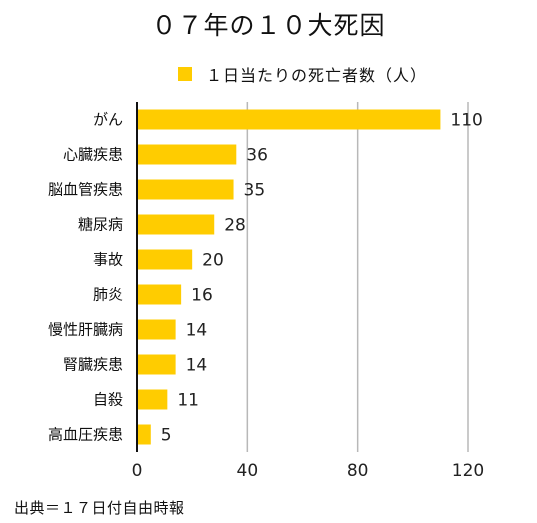  What do you see at coordinates (317, 75) in the screenshot?
I see `legend-label: １日当たりの死亡者数（人）` at bounding box center [317, 75].